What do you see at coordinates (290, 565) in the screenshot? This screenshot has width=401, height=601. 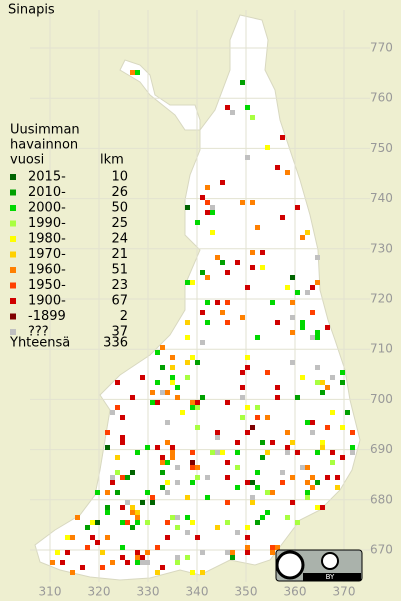 I see `cc-icon` at bounding box center [290, 565].